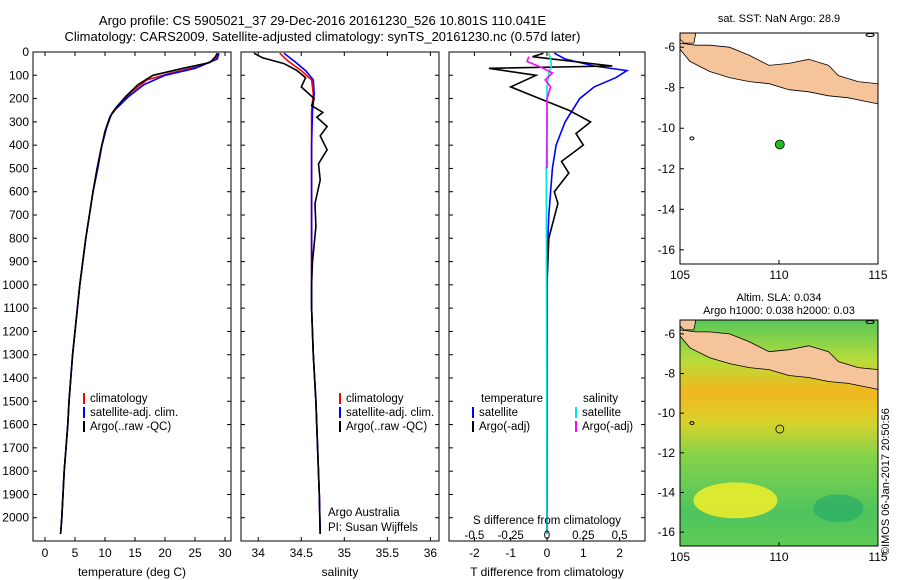 This screenshot has width=900, height=580. Describe the element at coordinates (19, 192) in the screenshot. I see `y-tick-label: 600` at that location.